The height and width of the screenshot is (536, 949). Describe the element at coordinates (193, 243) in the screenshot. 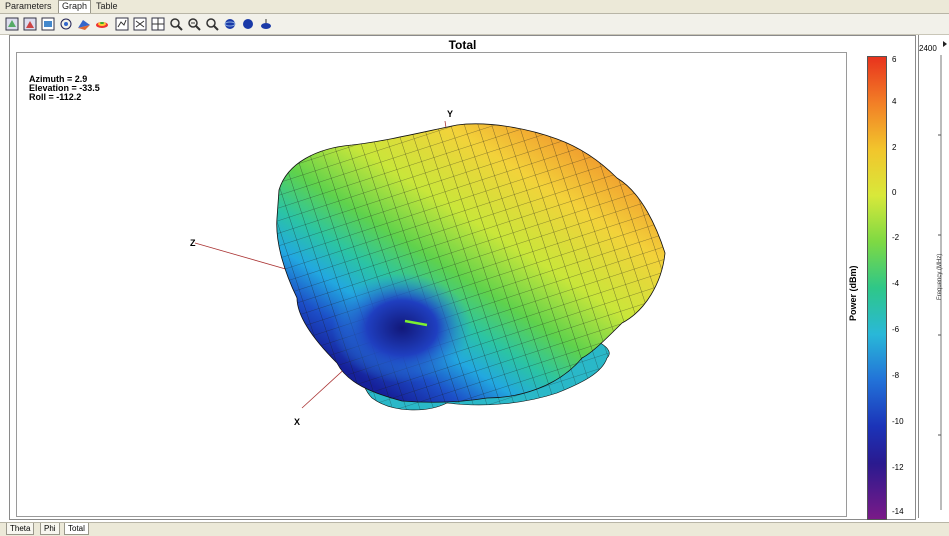

I see `z-axis-label: Z` at that location.